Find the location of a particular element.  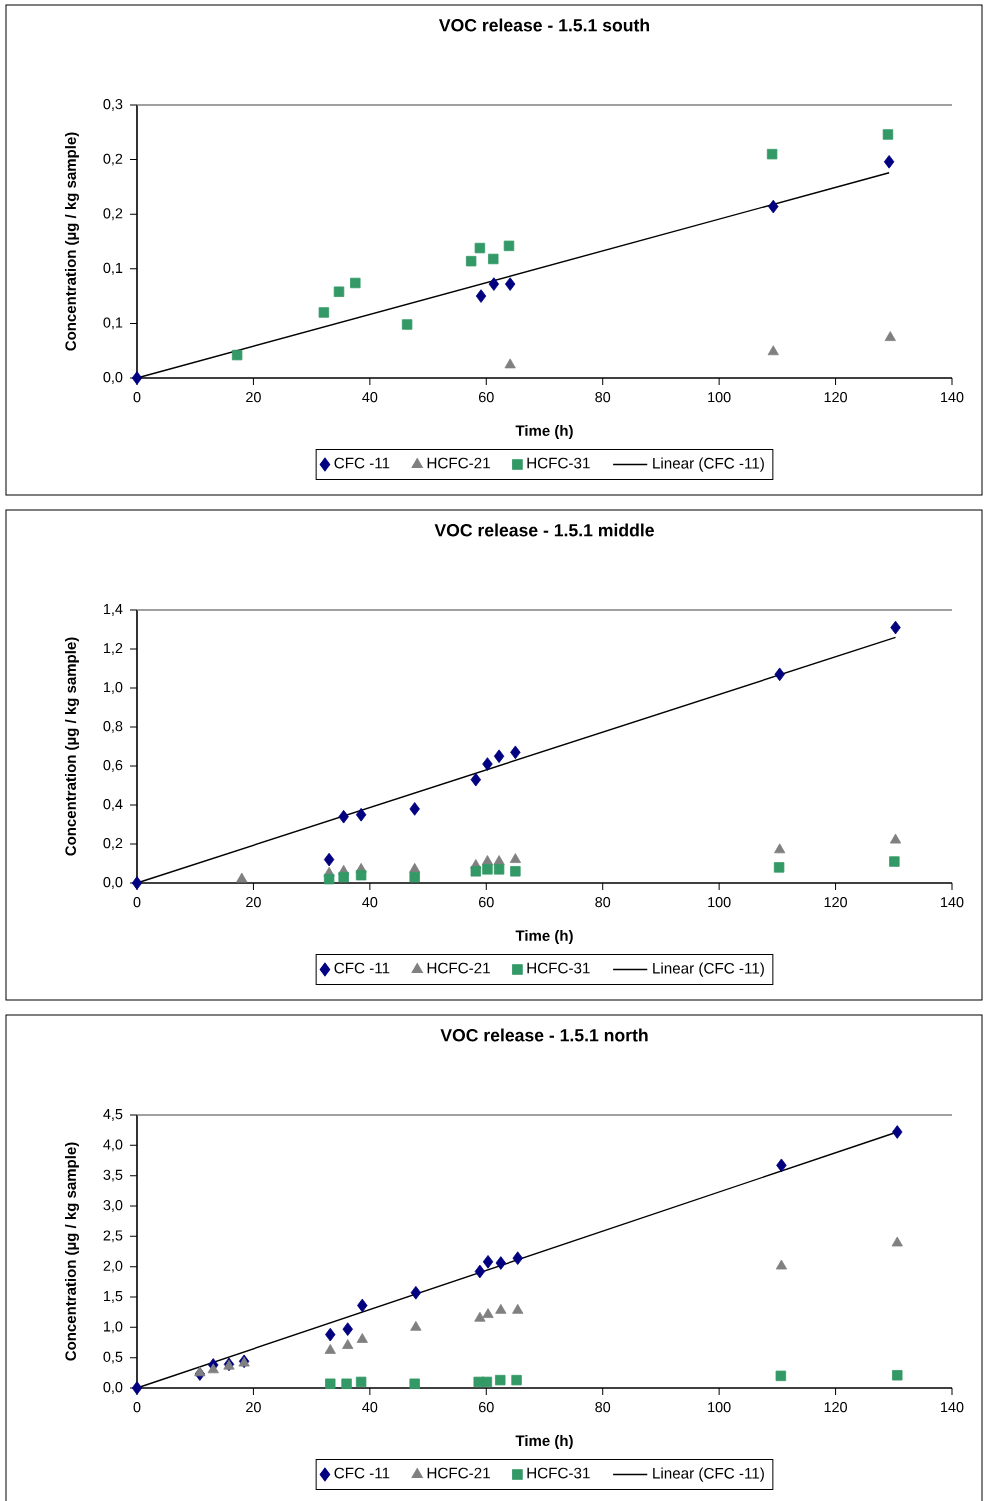

y-tick-label: 3,5 is located at coordinates (113, 1175).